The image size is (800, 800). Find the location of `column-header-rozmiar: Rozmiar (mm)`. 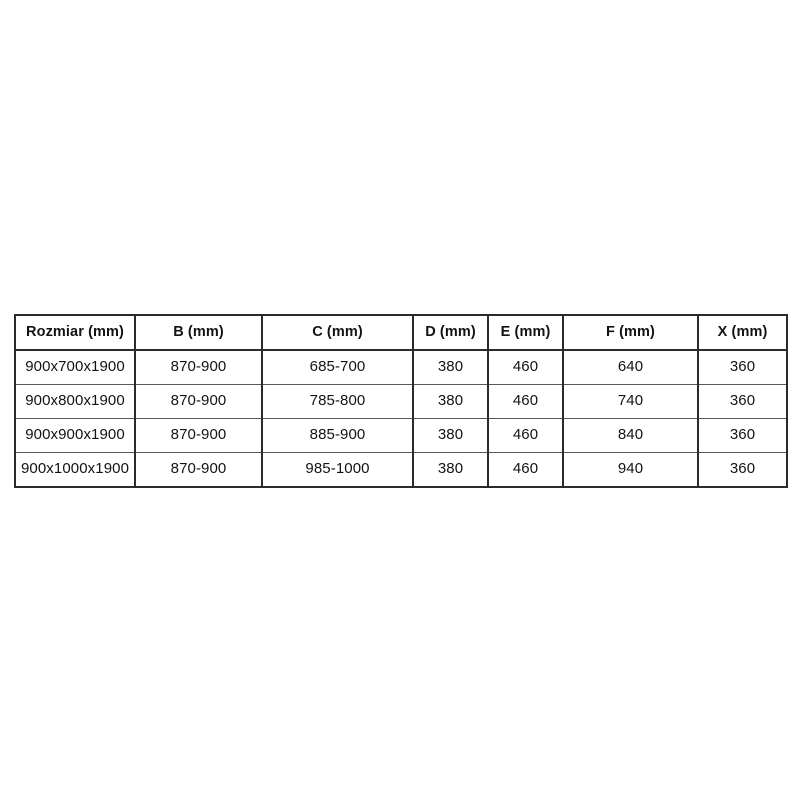

column-header-rozmiar: Rozmiar (mm) is located at coordinates (75, 333).